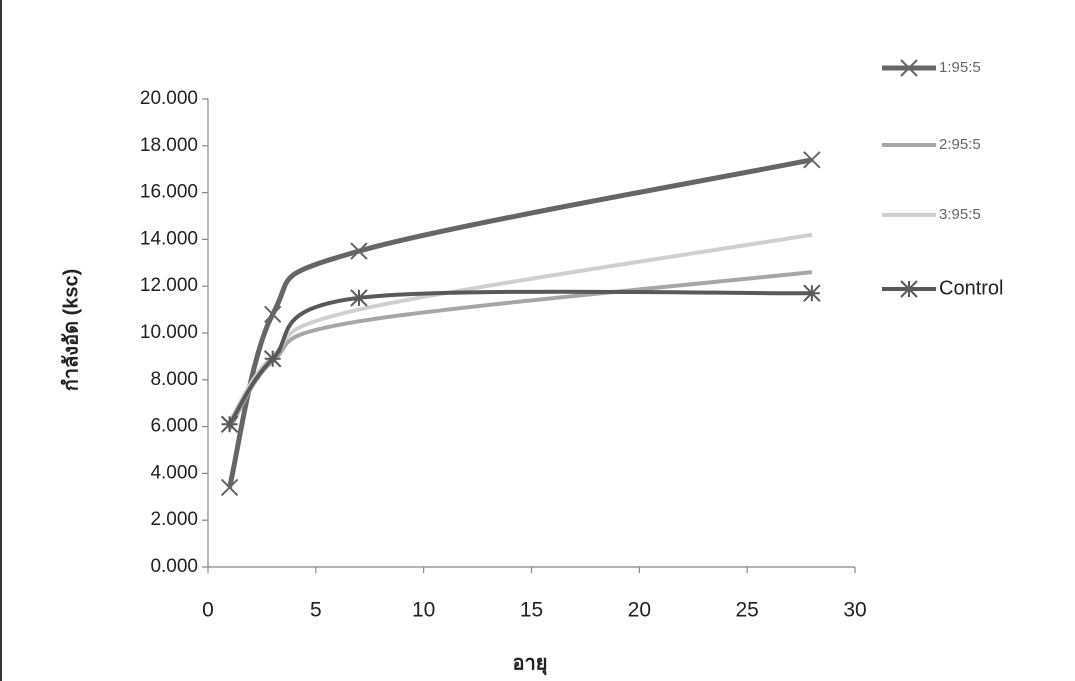 The width and height of the screenshot is (1075, 681). What do you see at coordinates (169, 98) in the screenshot?
I see `y-tick-label: 20.000` at bounding box center [169, 98].